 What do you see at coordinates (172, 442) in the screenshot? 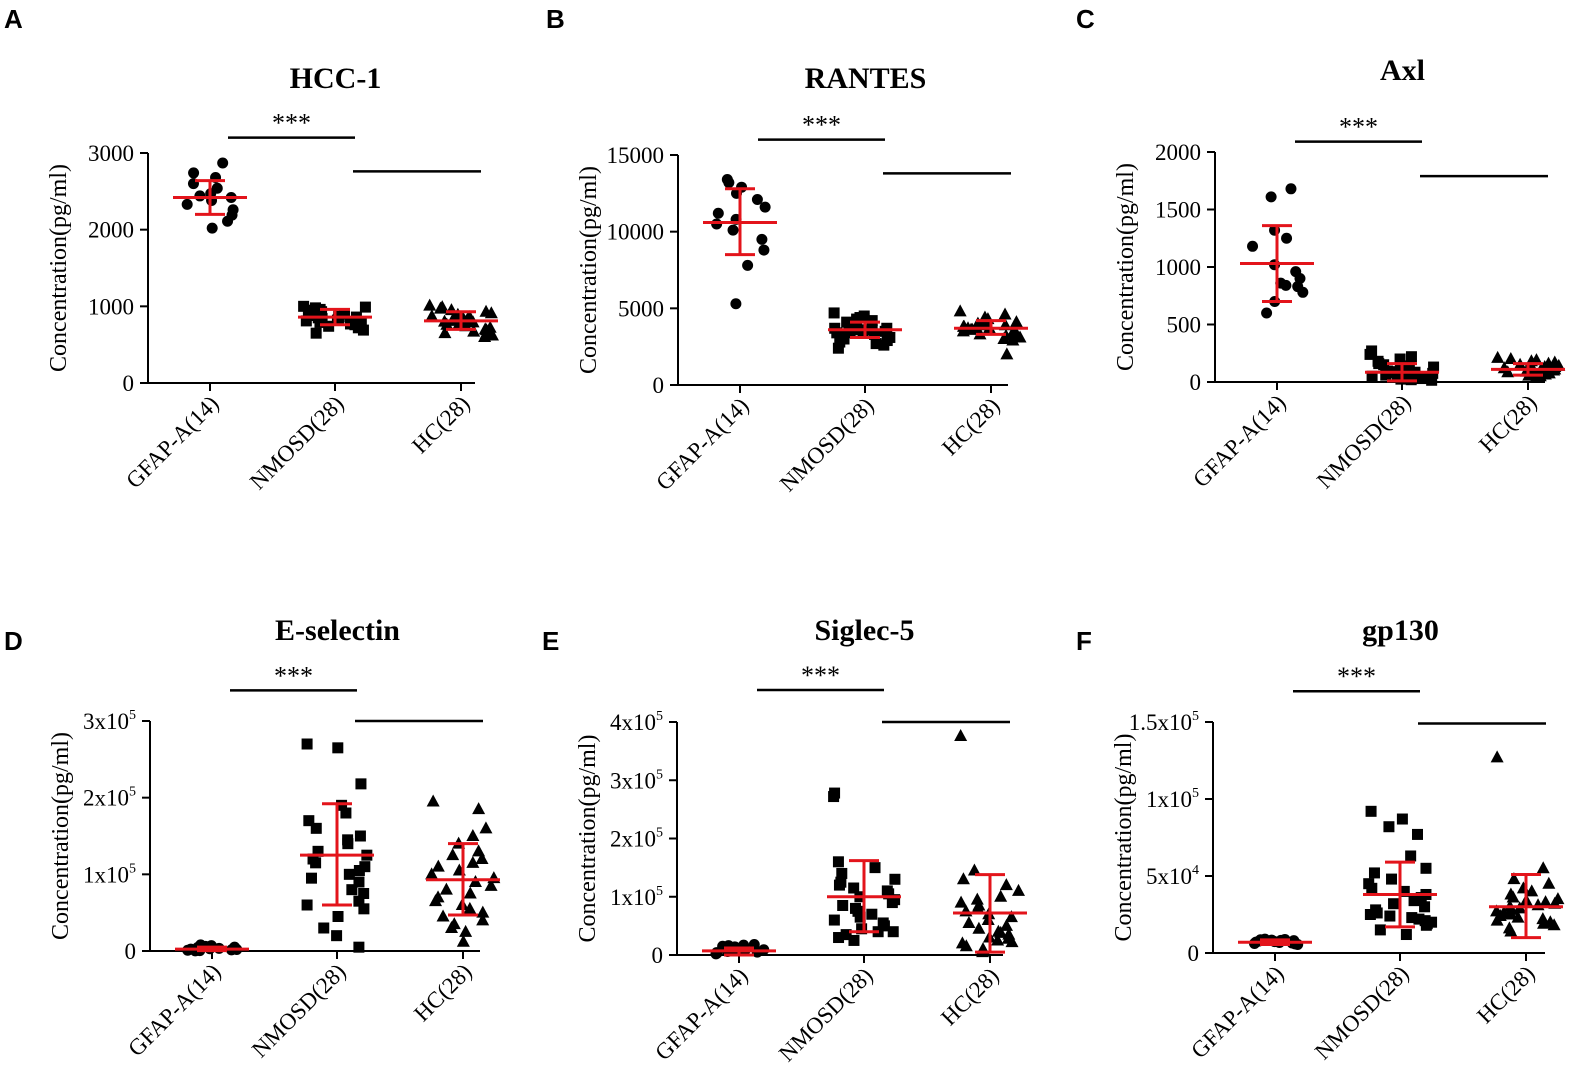
I see `x-tick-label: GFAP-A(14)` at bounding box center [172, 442].